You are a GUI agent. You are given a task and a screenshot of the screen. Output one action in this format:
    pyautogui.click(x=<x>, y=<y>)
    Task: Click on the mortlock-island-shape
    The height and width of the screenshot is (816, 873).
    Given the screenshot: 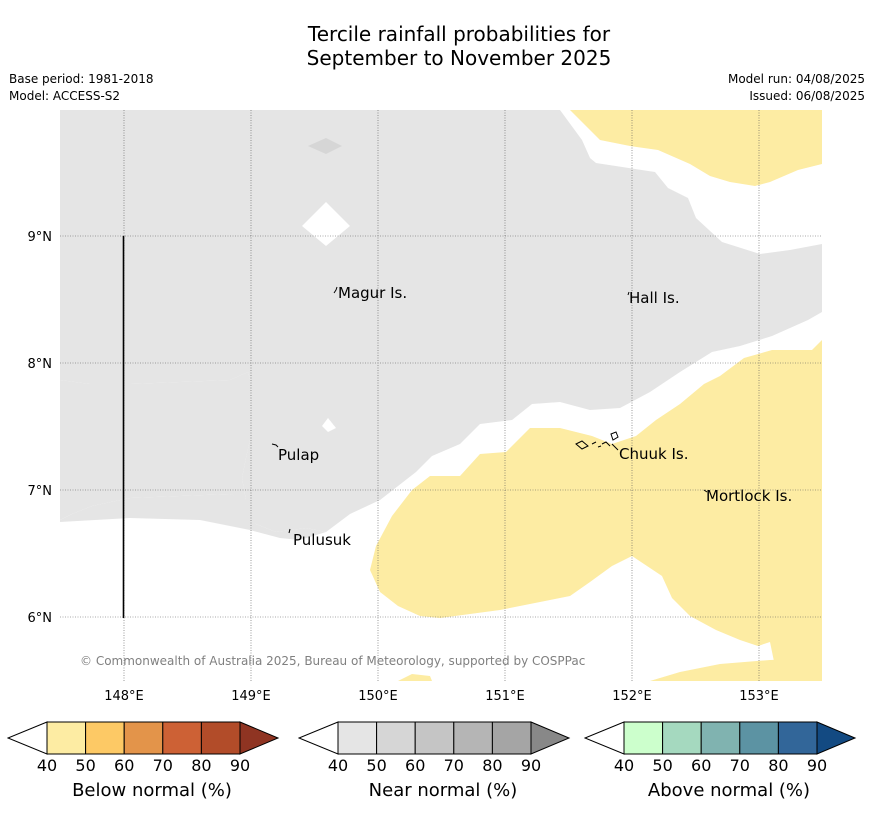 What is the action you would take?
    pyautogui.click(x=705, y=491)
    